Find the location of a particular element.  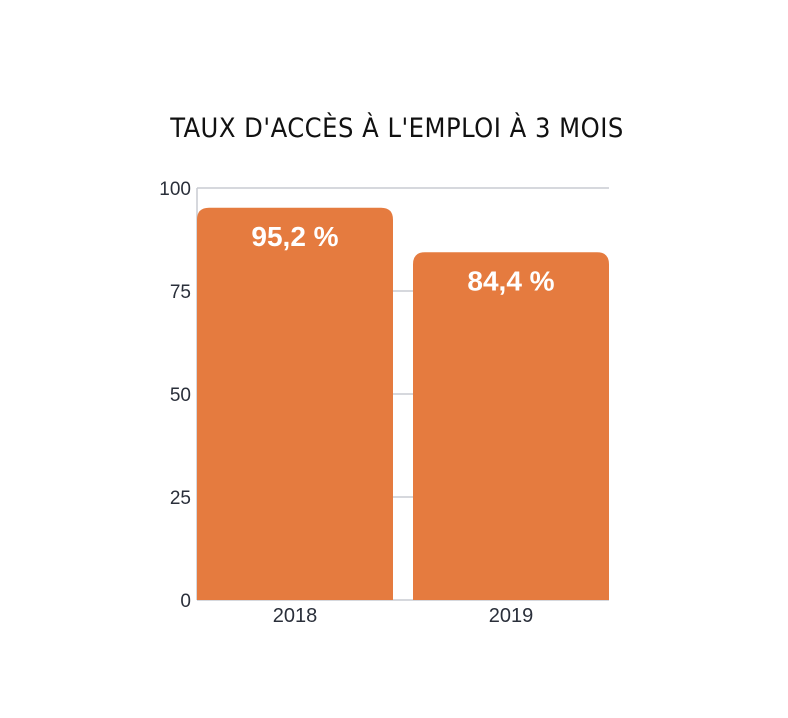

x-tick-label: 2019 is located at coordinates (511, 616).